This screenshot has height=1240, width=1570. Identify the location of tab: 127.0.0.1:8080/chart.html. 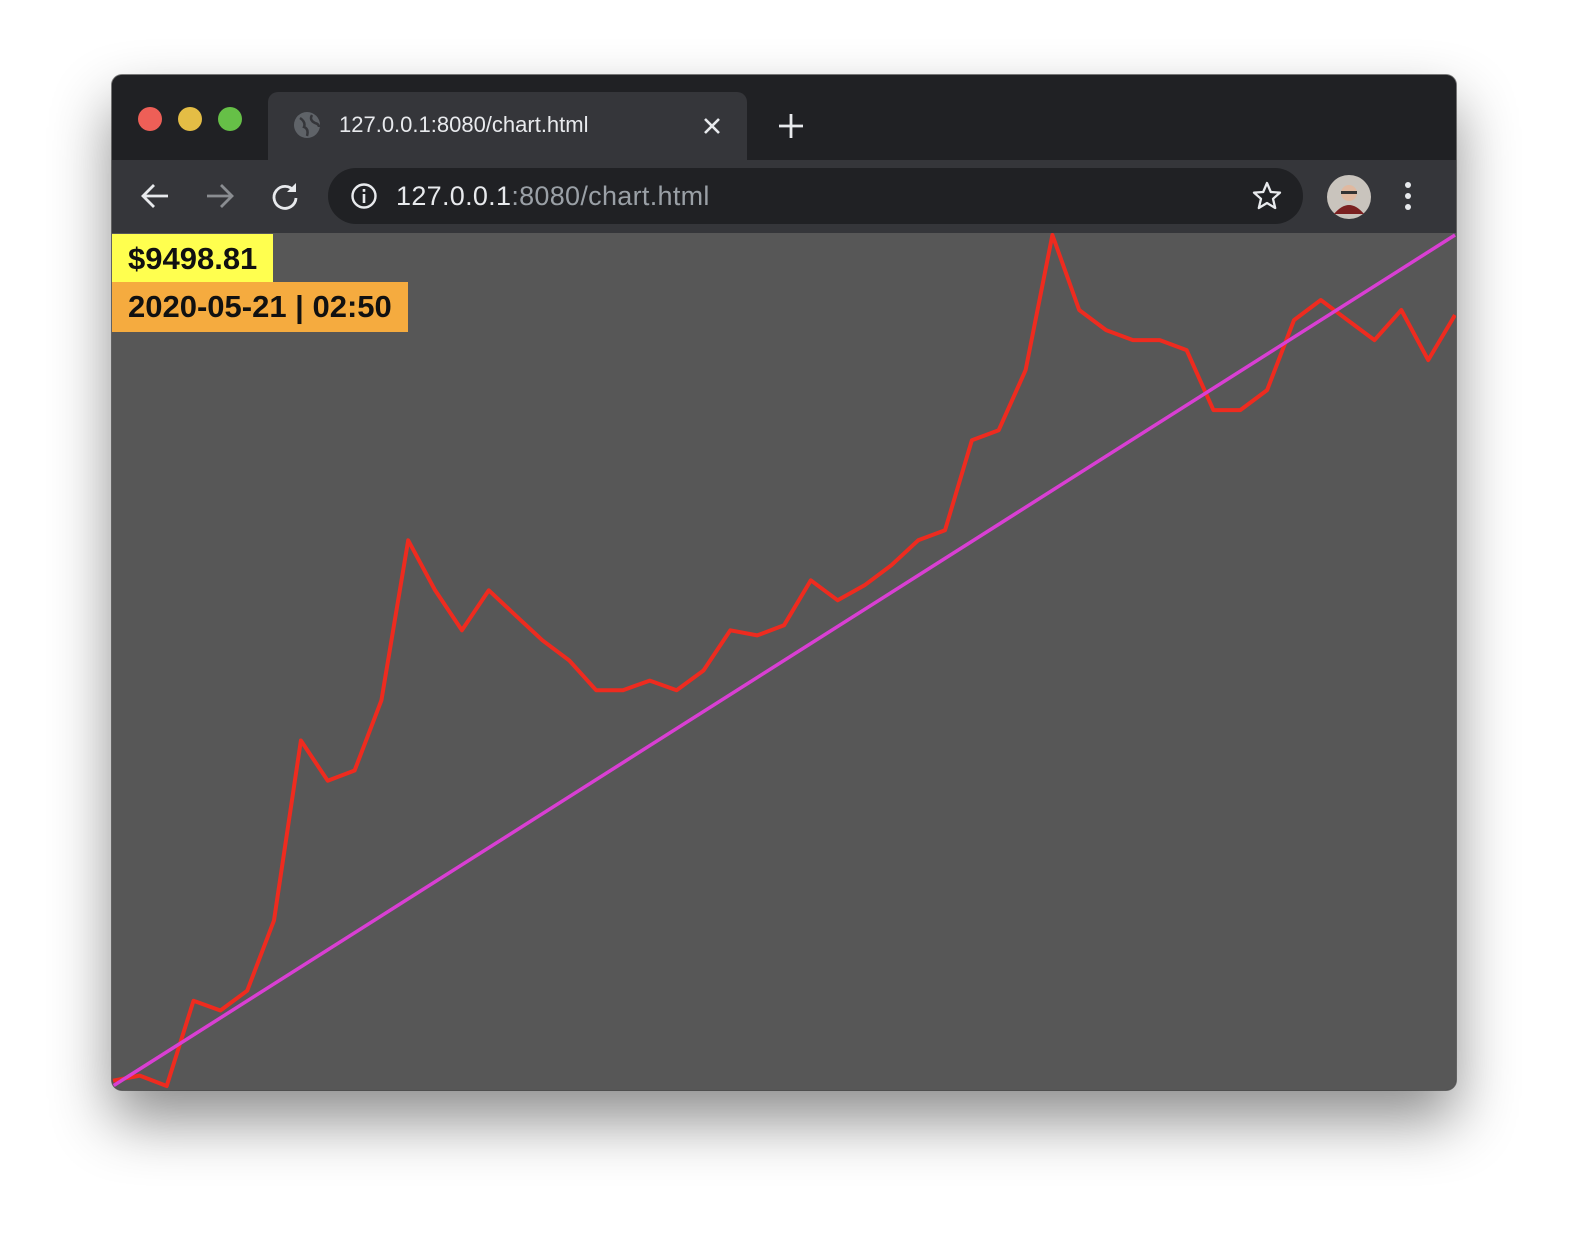
(507, 126).